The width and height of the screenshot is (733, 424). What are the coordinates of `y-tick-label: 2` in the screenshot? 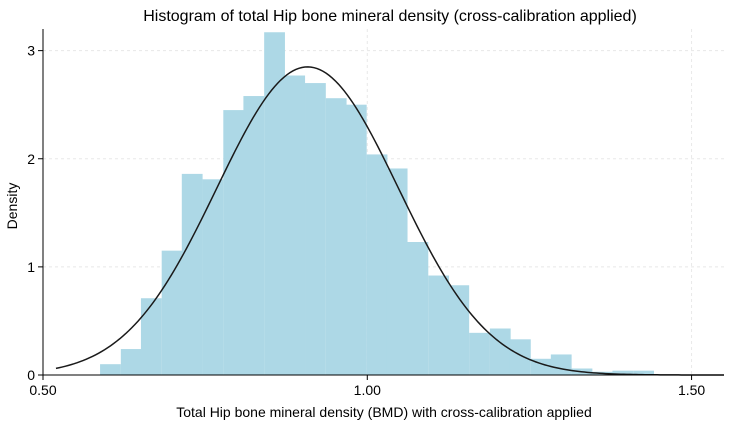 It's located at (31, 159).